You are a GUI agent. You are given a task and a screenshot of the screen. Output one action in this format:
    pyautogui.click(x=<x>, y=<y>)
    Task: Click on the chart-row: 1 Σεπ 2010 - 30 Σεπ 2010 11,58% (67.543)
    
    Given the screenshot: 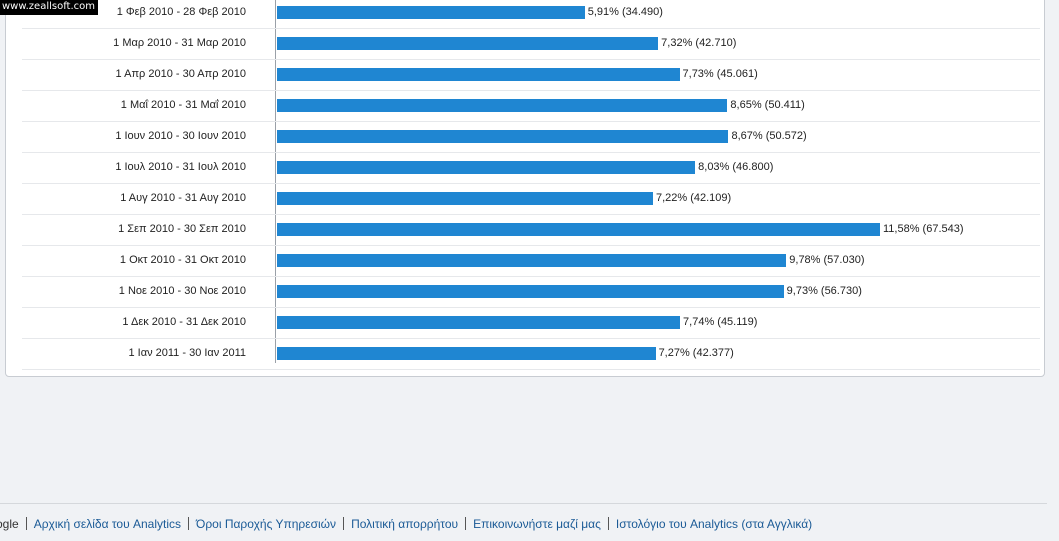 What is the action you would take?
    pyautogui.click(x=531, y=230)
    